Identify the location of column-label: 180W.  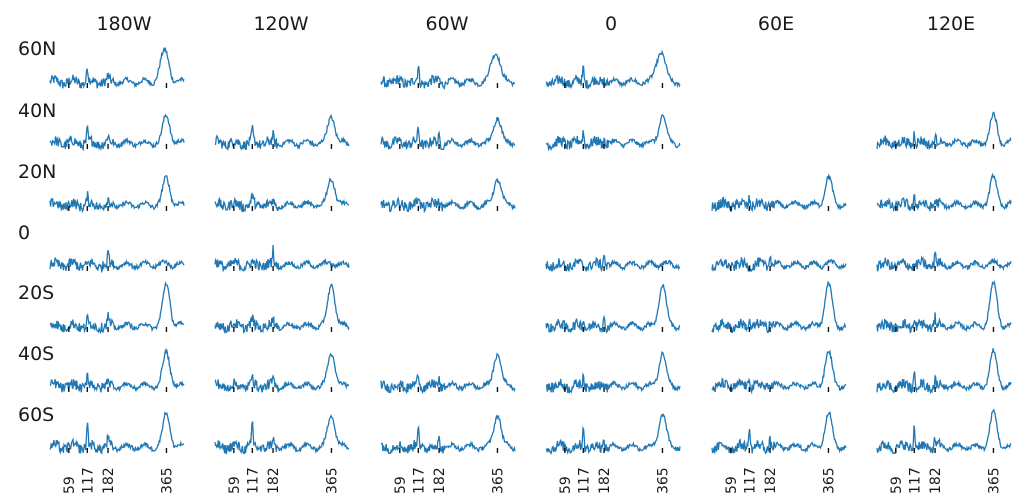
(123, 24).